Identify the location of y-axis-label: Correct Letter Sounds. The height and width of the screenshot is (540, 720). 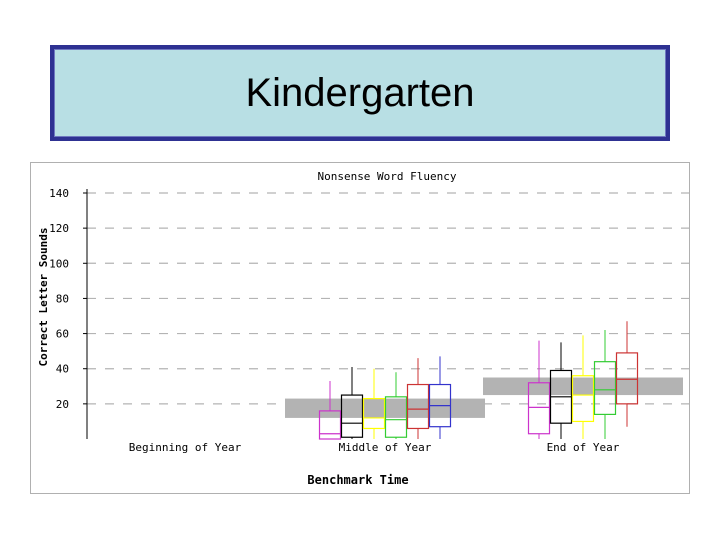
(43, 296).